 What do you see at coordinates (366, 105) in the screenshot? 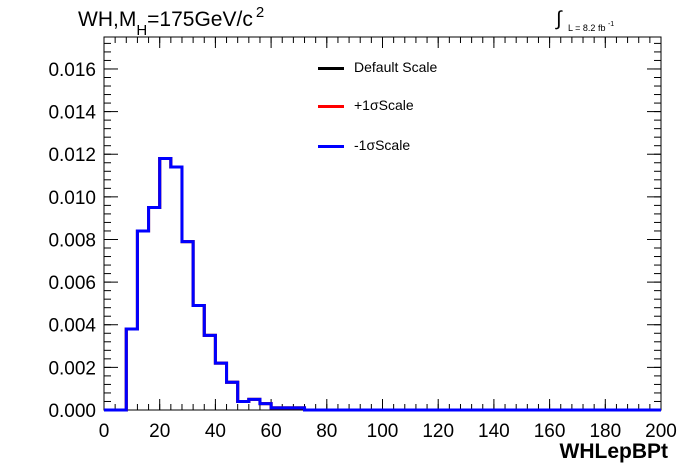
I see `legend-entry-plus1sigma: +1σScale` at bounding box center [366, 105].